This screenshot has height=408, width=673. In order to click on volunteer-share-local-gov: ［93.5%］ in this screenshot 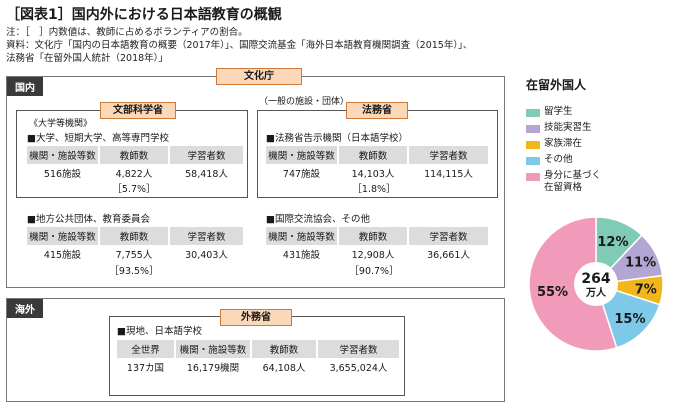, I will do `click(134, 271)`.